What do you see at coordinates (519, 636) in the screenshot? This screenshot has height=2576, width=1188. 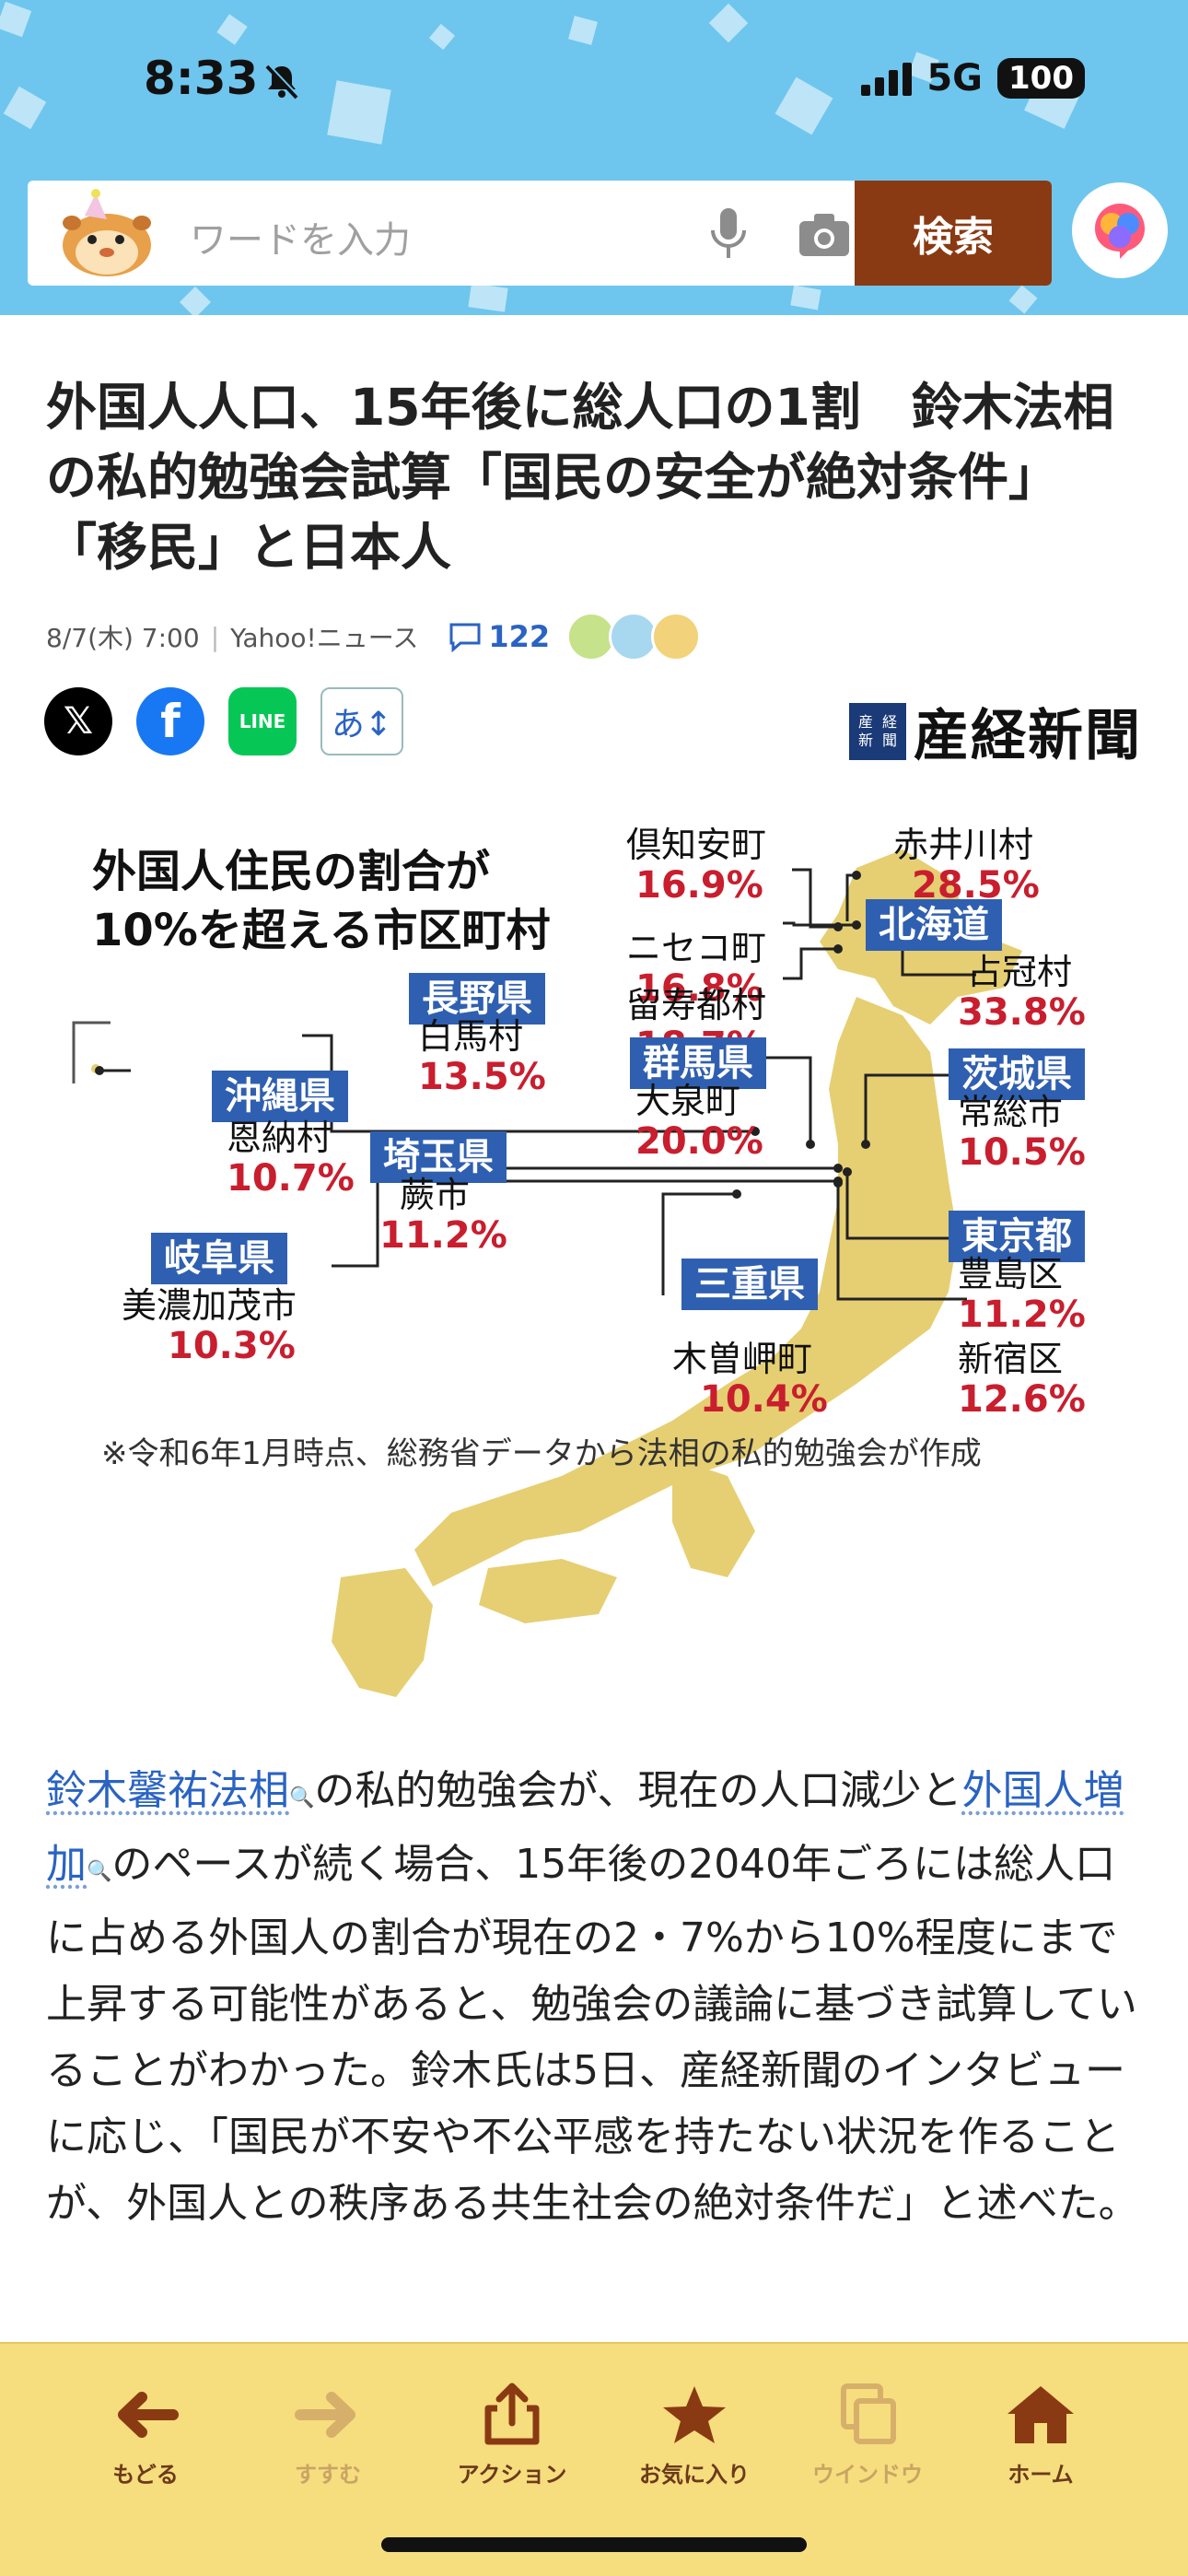 I see `comment-count: 122` at bounding box center [519, 636].